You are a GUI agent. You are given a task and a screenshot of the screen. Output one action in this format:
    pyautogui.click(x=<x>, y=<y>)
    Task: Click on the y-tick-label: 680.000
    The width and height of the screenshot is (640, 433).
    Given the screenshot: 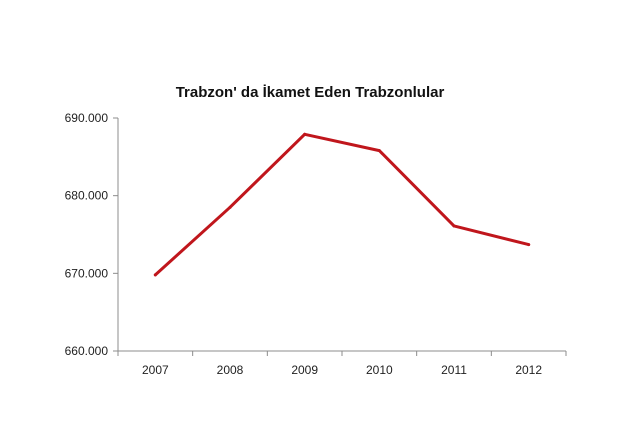 What is the action you would take?
    pyautogui.click(x=87, y=196)
    